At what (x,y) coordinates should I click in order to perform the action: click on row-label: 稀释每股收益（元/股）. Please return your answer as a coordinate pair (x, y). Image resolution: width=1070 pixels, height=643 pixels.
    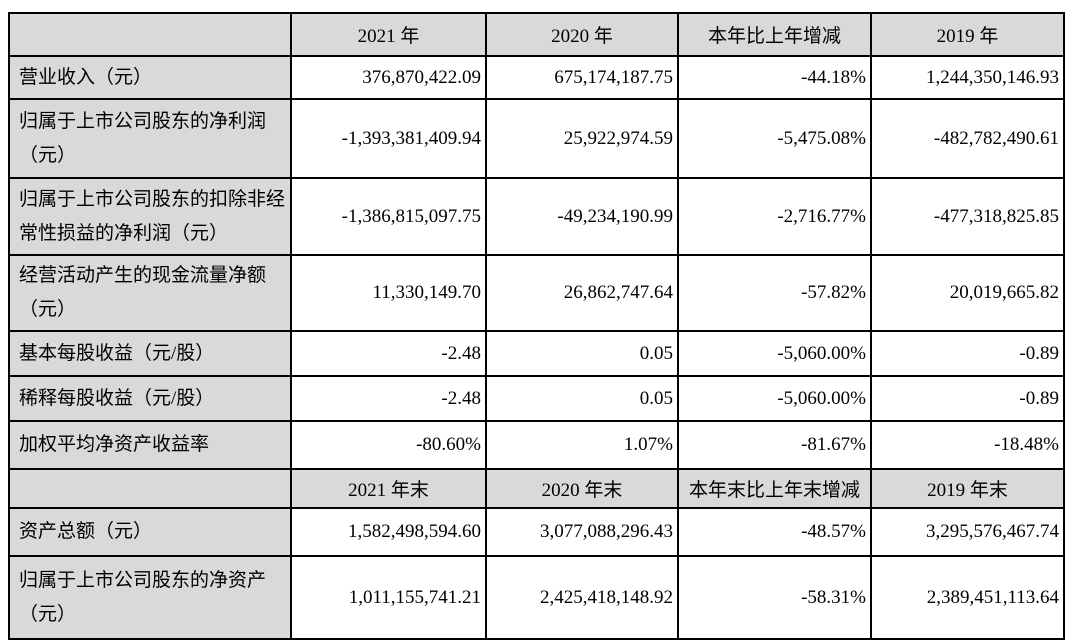
    Looking at the image, I should click on (150, 398).